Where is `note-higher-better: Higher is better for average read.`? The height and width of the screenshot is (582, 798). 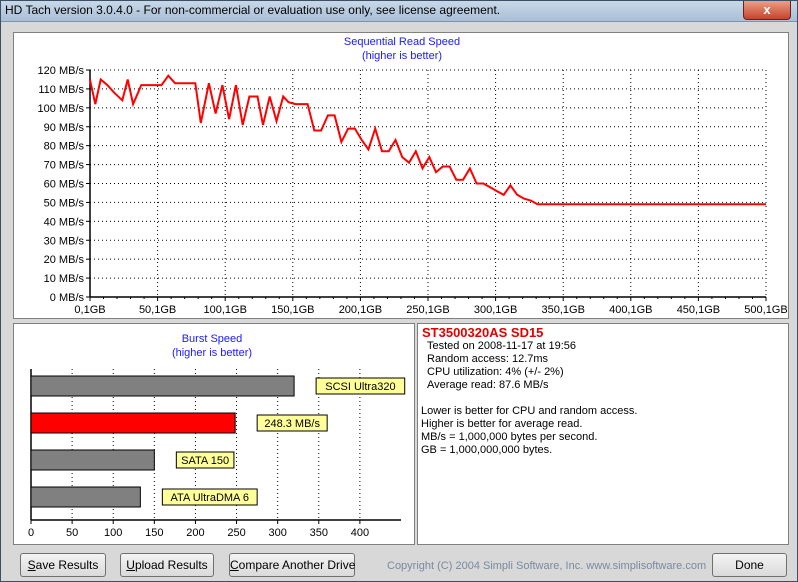
note-higher-better: Higher is better for average read. is located at coordinates (502, 424).